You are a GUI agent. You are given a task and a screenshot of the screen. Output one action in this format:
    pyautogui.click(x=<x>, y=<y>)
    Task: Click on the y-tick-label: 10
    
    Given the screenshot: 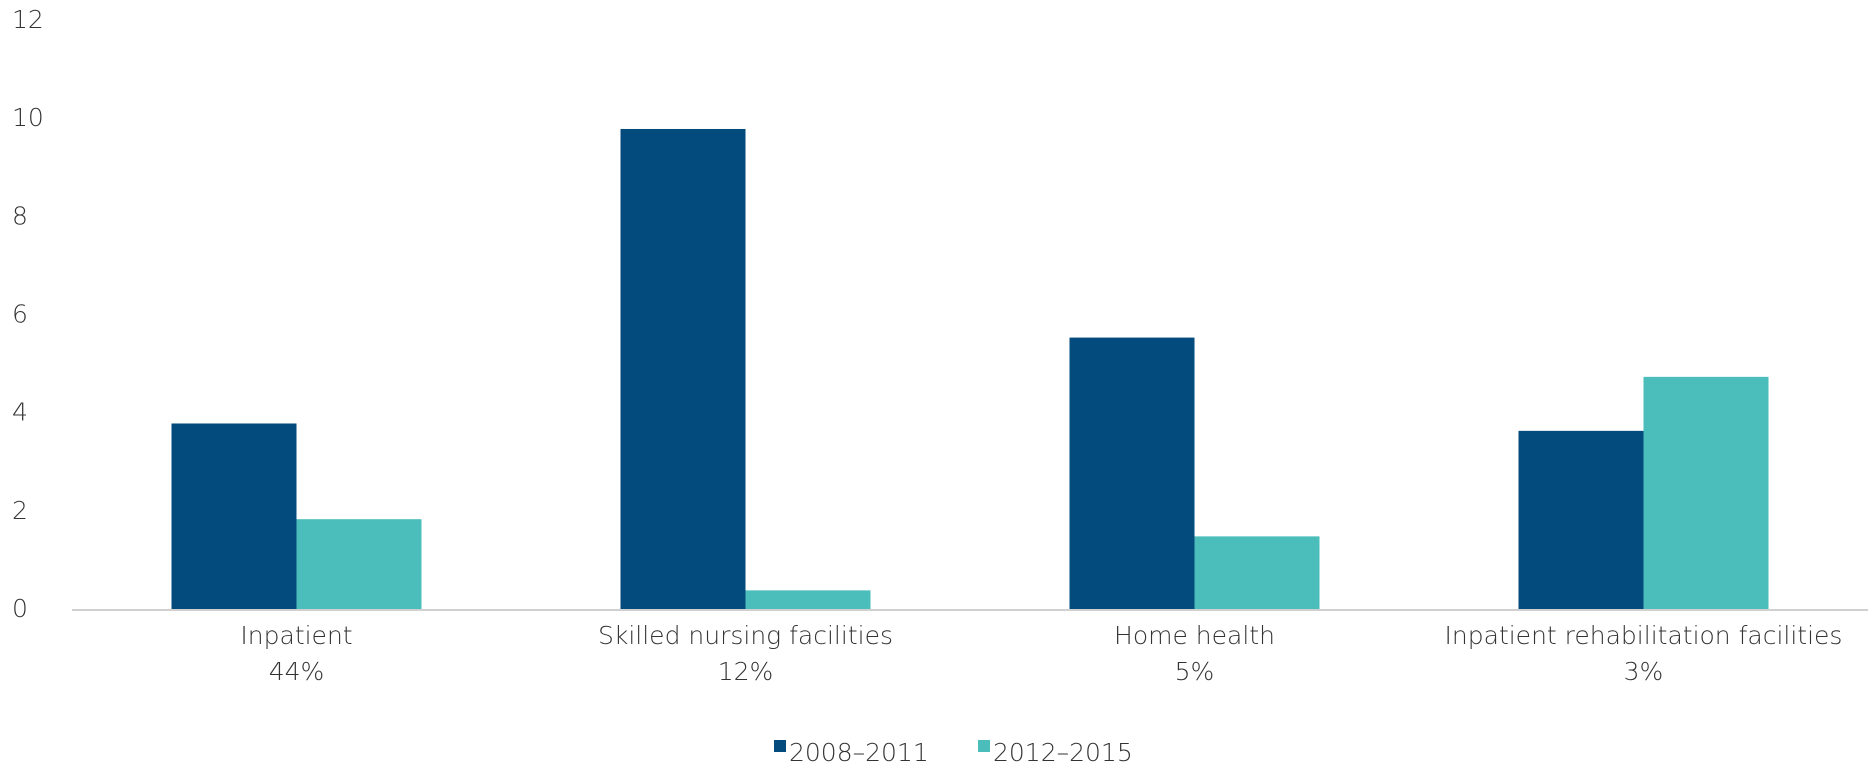 What is the action you would take?
    pyautogui.click(x=28, y=117)
    